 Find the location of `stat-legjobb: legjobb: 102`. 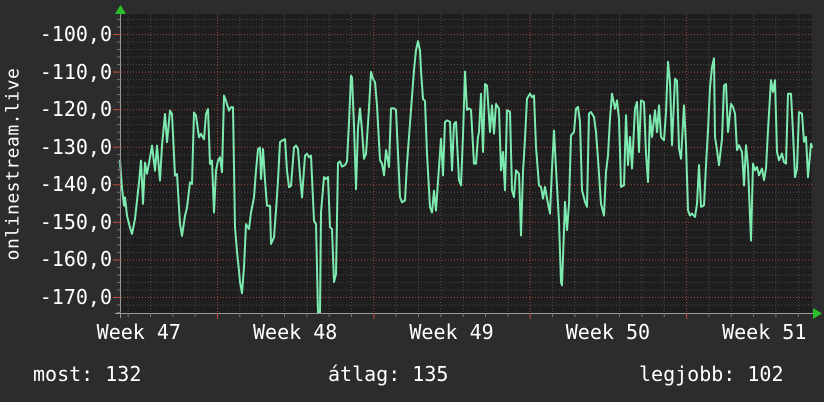

stat-legjobb: legjobb: 102 is located at coordinates (711, 374).